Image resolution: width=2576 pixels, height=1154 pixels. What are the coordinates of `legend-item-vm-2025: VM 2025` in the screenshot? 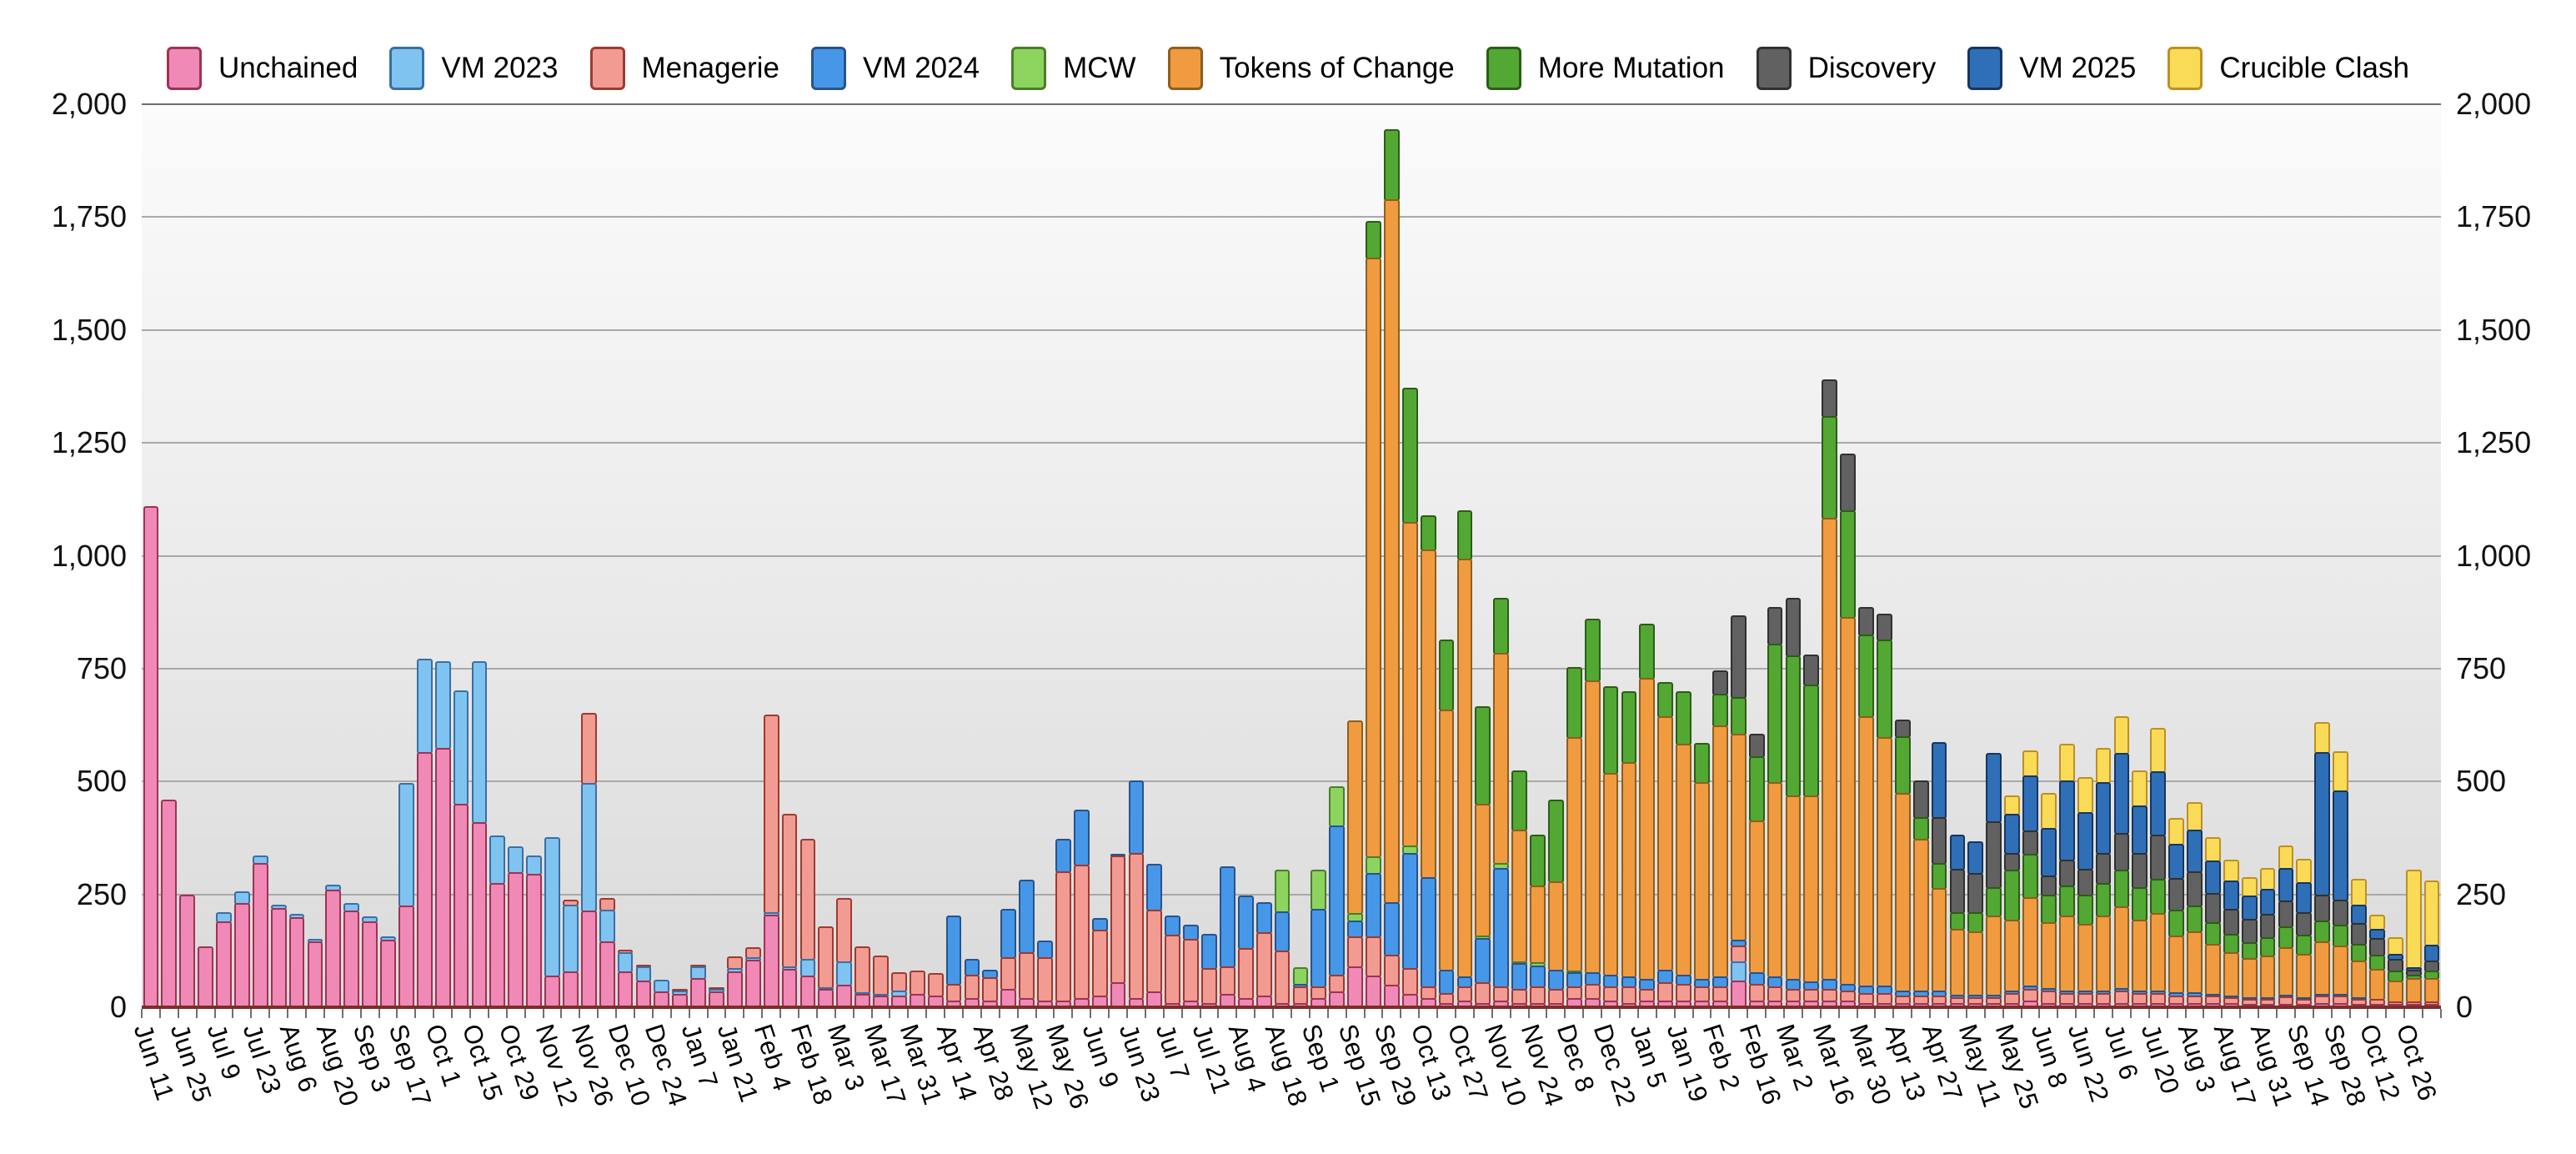 It's located at (2051, 68).